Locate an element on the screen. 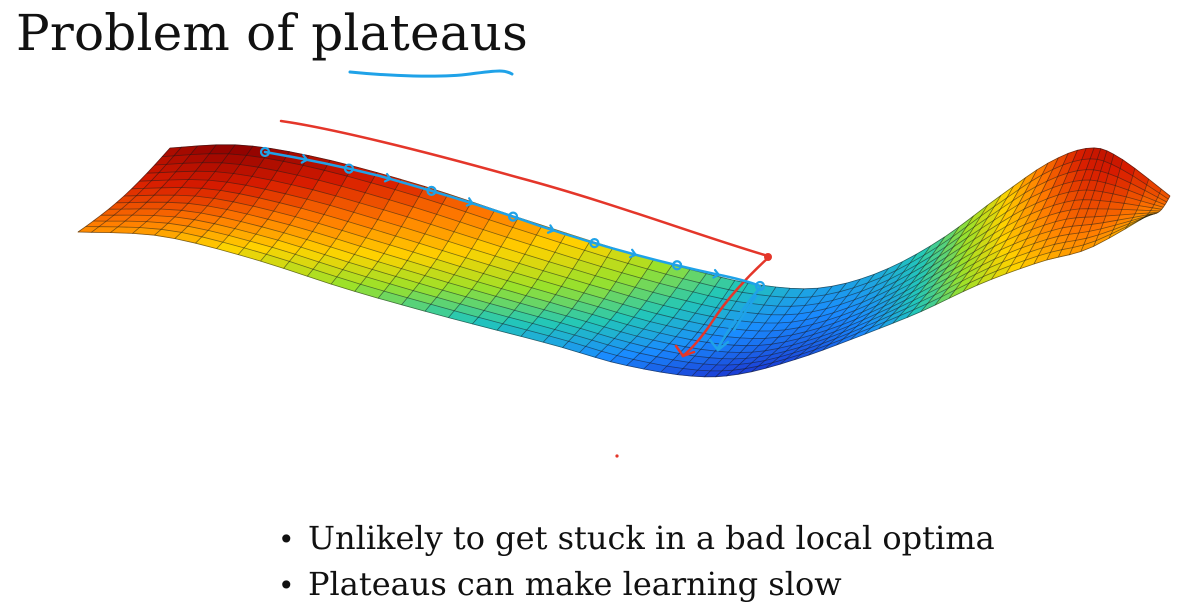 This screenshot has height=615, width=1182. title-text-part1: Problem of is located at coordinates (164, 33).